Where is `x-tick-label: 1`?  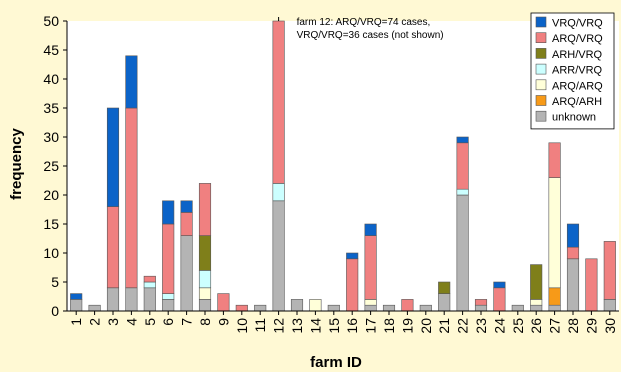 x-tick-label: 1 is located at coordinates (76, 322).